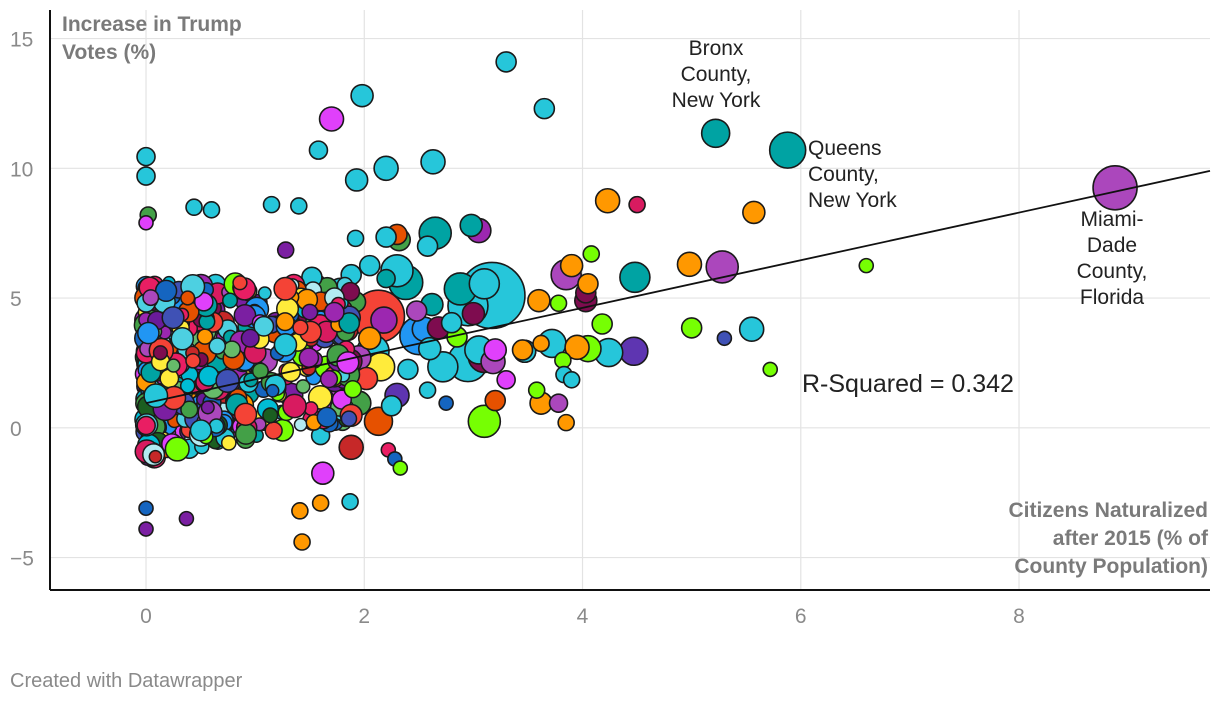 This screenshot has width=1220, height=706. What do you see at coordinates (1108, 510) in the screenshot?
I see `x-axis-label: Citizens Naturalized` at bounding box center [1108, 510].